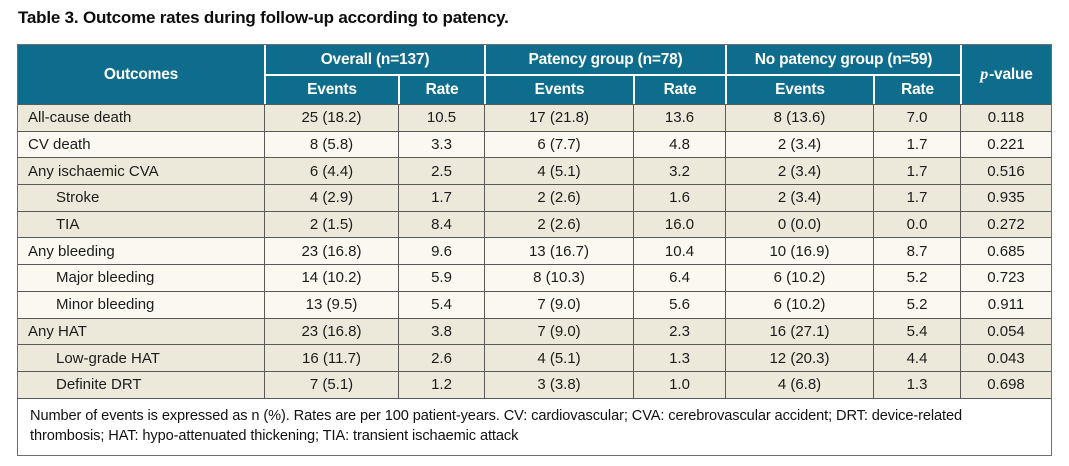 Image resolution: width=1069 pixels, height=466 pixels. Describe the element at coordinates (441, 251) in the screenshot. I see `overall-rate-cell: 9.6` at that location.